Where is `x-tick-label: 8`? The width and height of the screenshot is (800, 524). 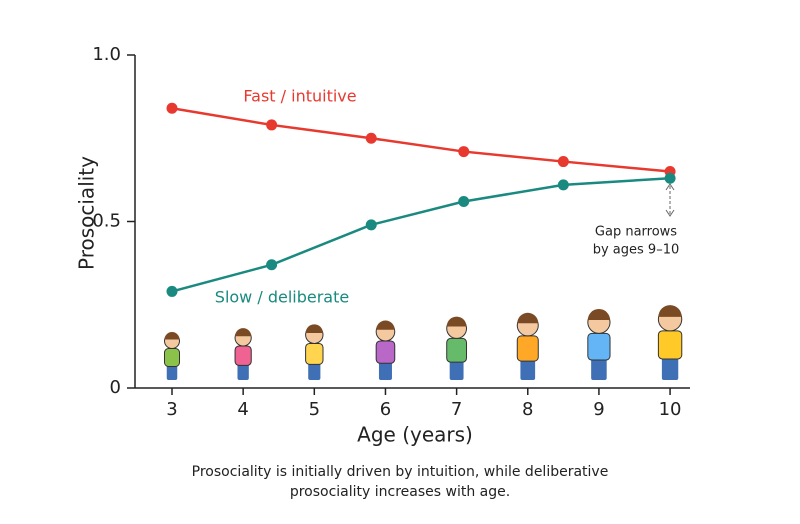
x-tick-label: 8 is located at coordinates (527, 409).